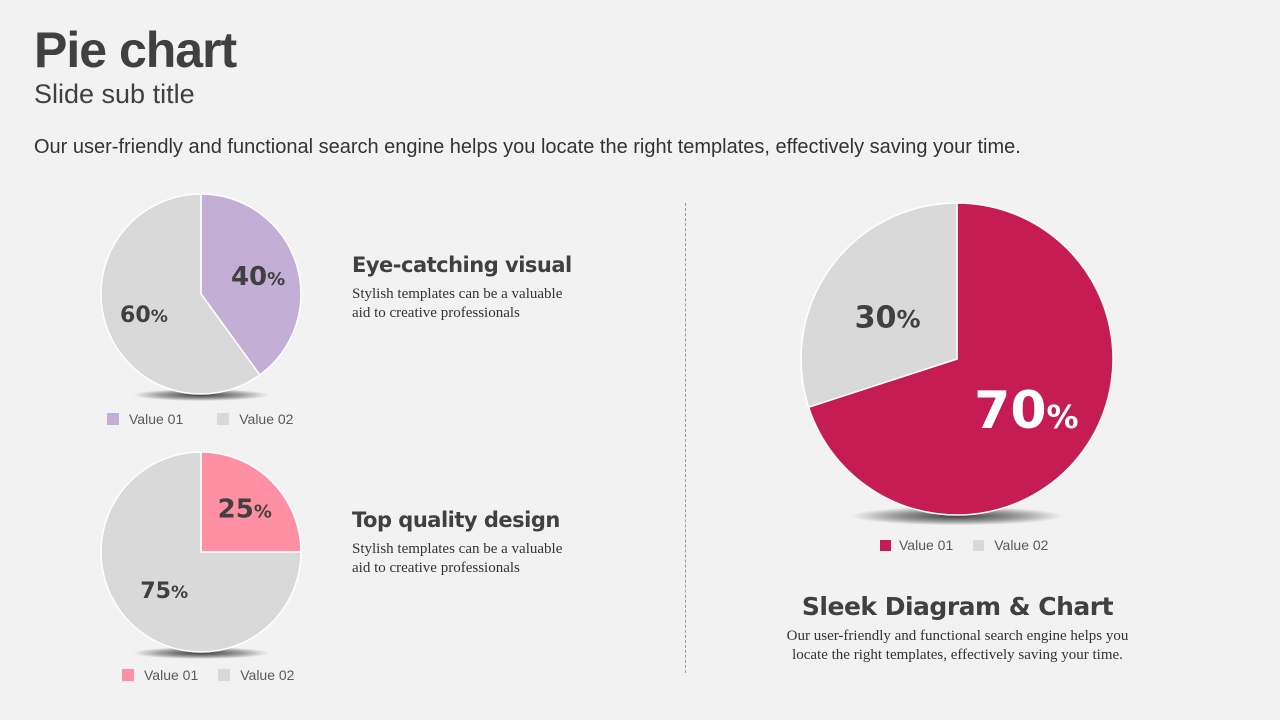 Image resolution: width=1280 pixels, height=720 pixels. I want to click on slice-value: 70, so click(1010, 411).